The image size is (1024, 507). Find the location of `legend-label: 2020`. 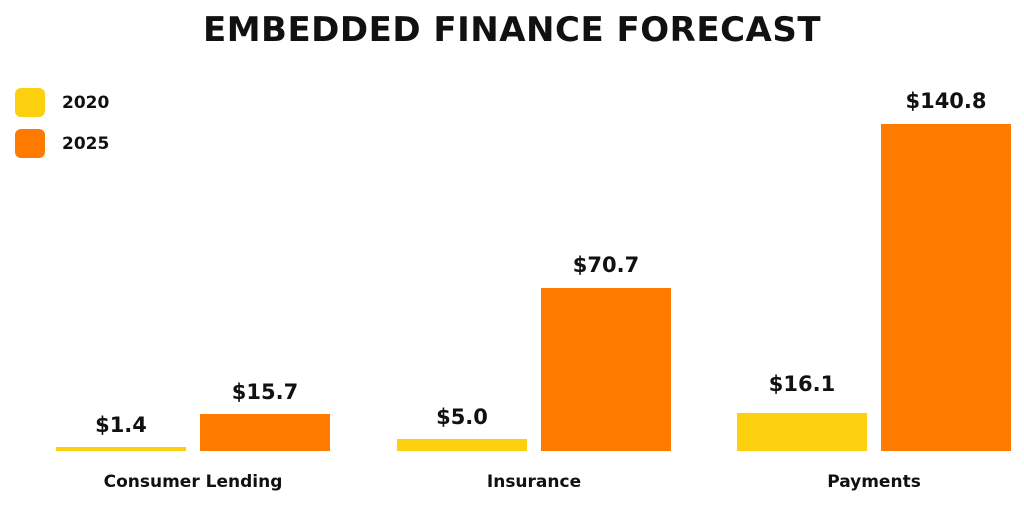

legend-label: 2020 is located at coordinates (86, 102).